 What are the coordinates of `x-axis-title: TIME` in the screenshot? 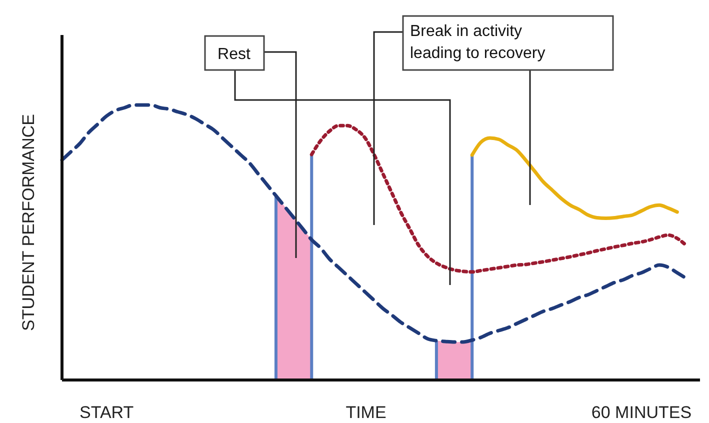 It's located at (366, 412).